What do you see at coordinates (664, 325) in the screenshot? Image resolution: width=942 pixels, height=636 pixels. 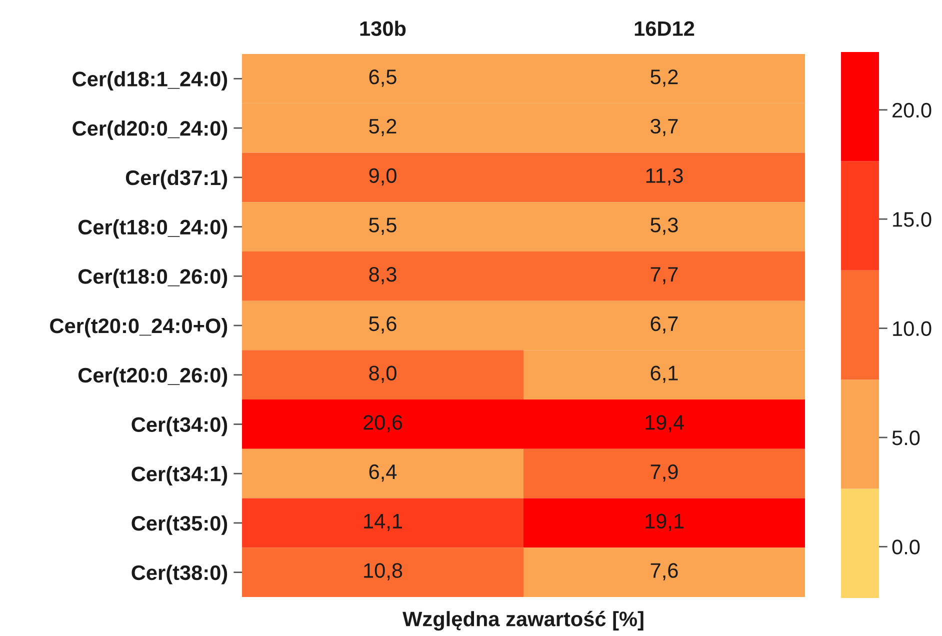 I see `data-label: 6,7` at bounding box center [664, 325].